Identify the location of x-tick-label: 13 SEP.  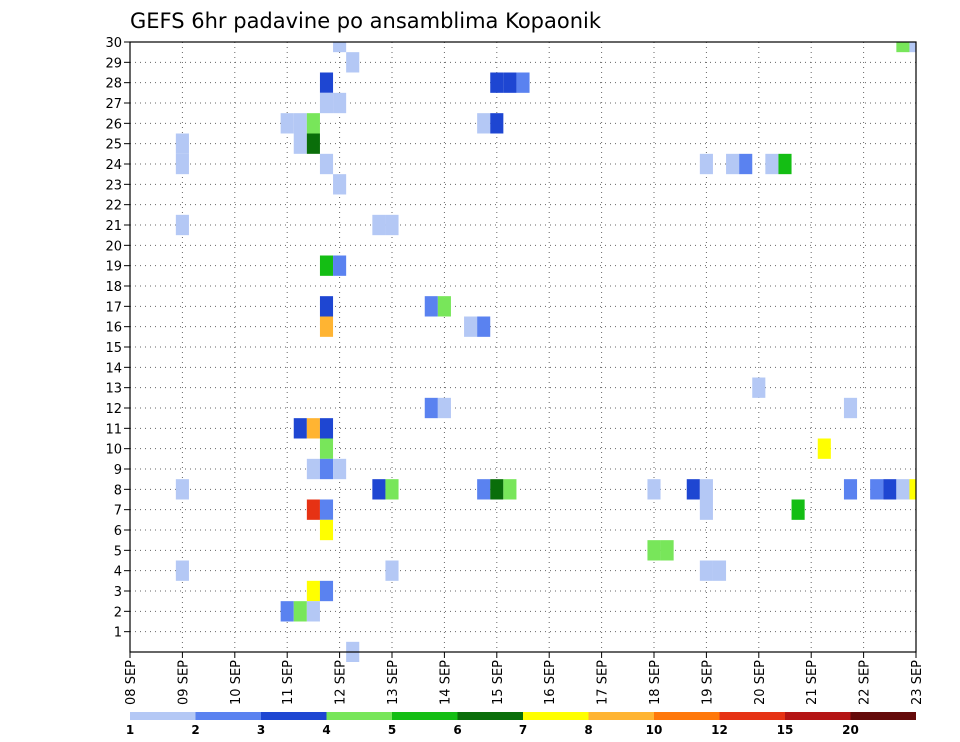
(393, 682).